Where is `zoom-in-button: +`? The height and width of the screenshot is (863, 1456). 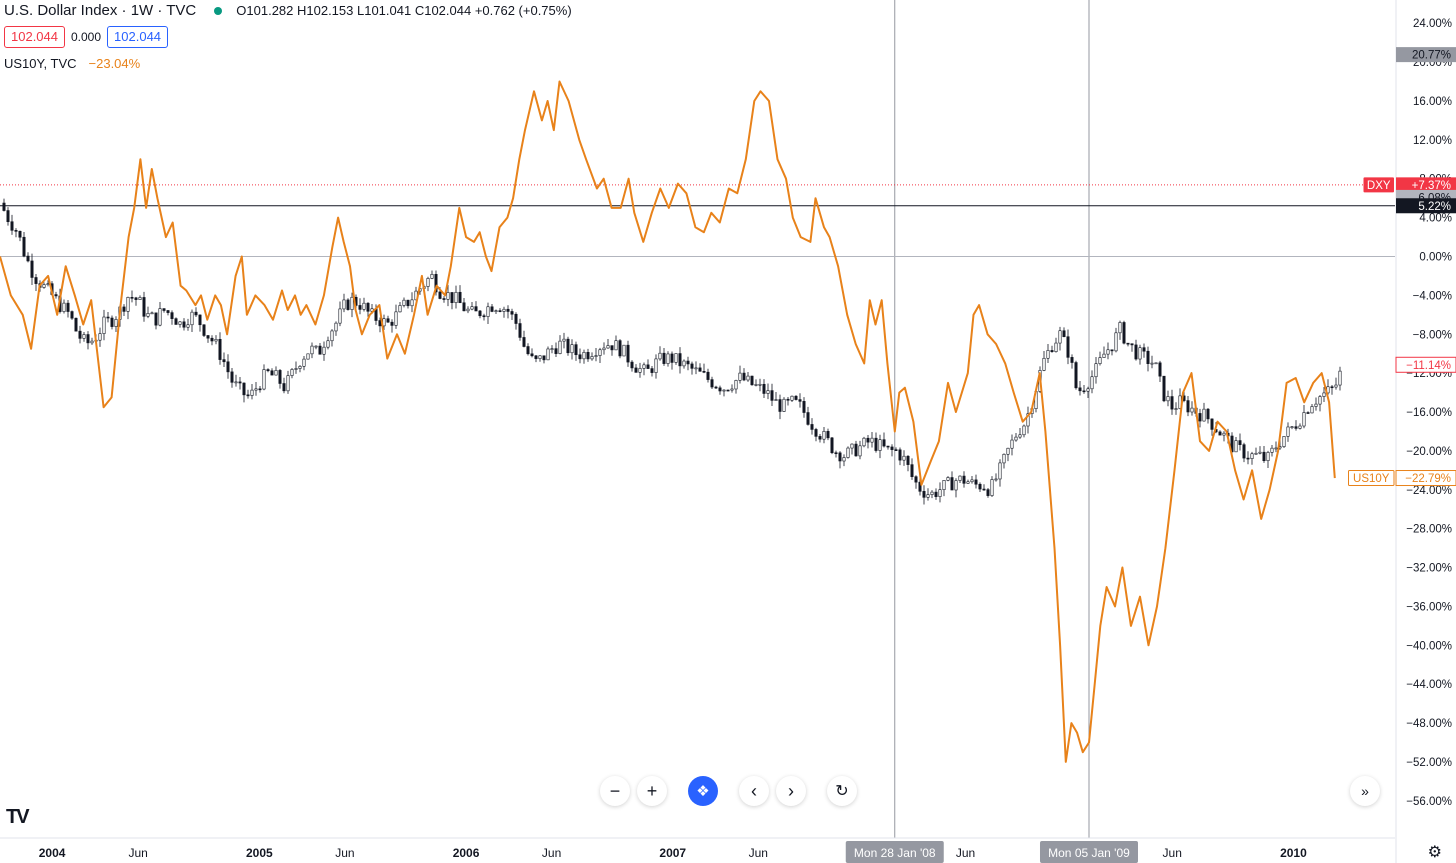 zoom-in-button: + is located at coordinates (652, 791).